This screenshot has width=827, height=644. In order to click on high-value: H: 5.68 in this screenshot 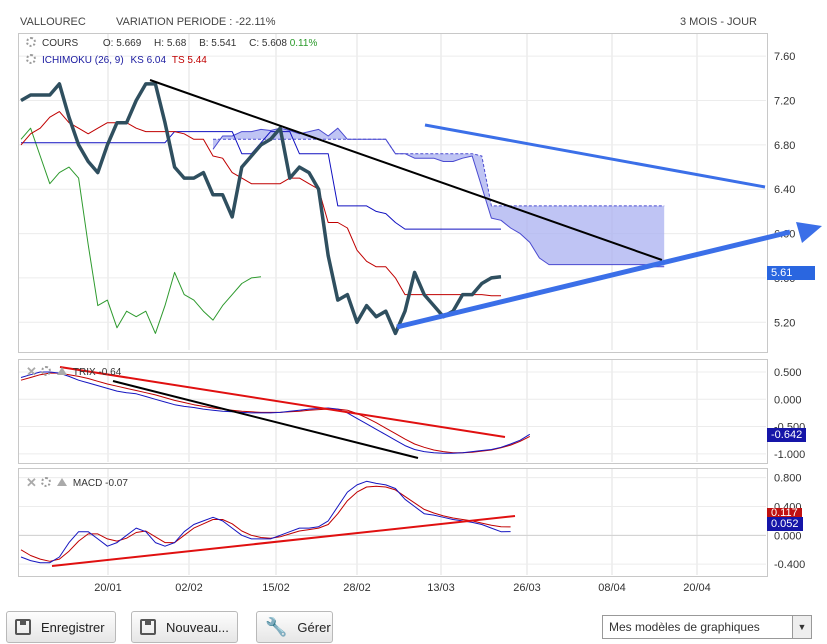, I will do `click(170, 43)`.